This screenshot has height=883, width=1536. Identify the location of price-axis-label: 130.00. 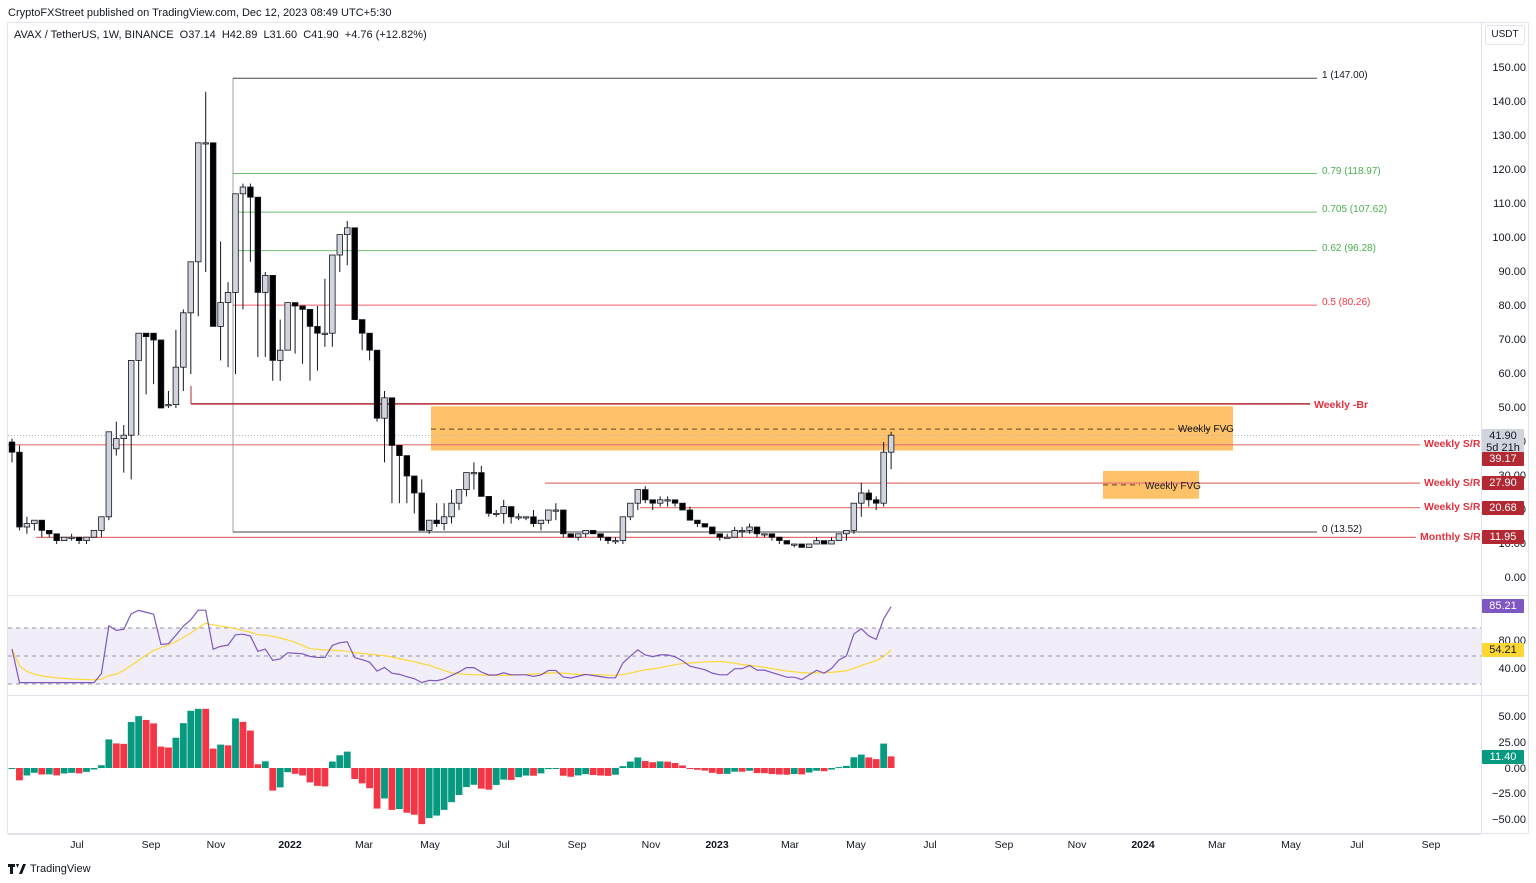
(1509, 136).